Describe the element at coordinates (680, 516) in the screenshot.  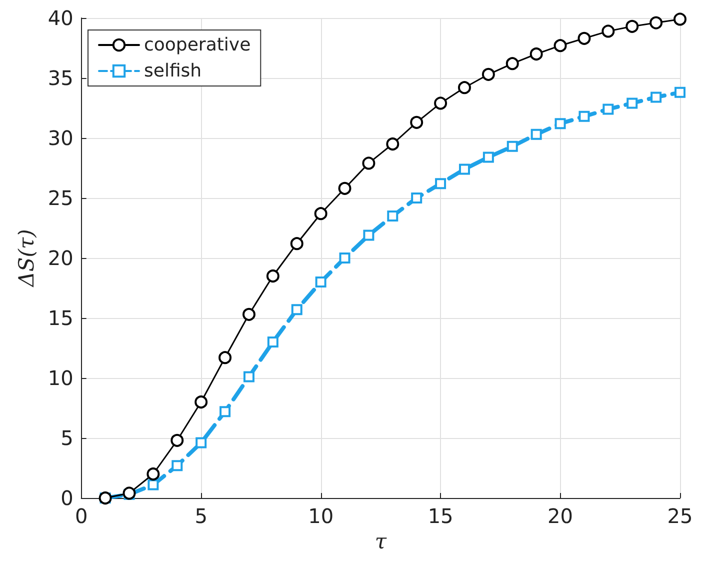
I see `x-tick-label: 25` at that location.